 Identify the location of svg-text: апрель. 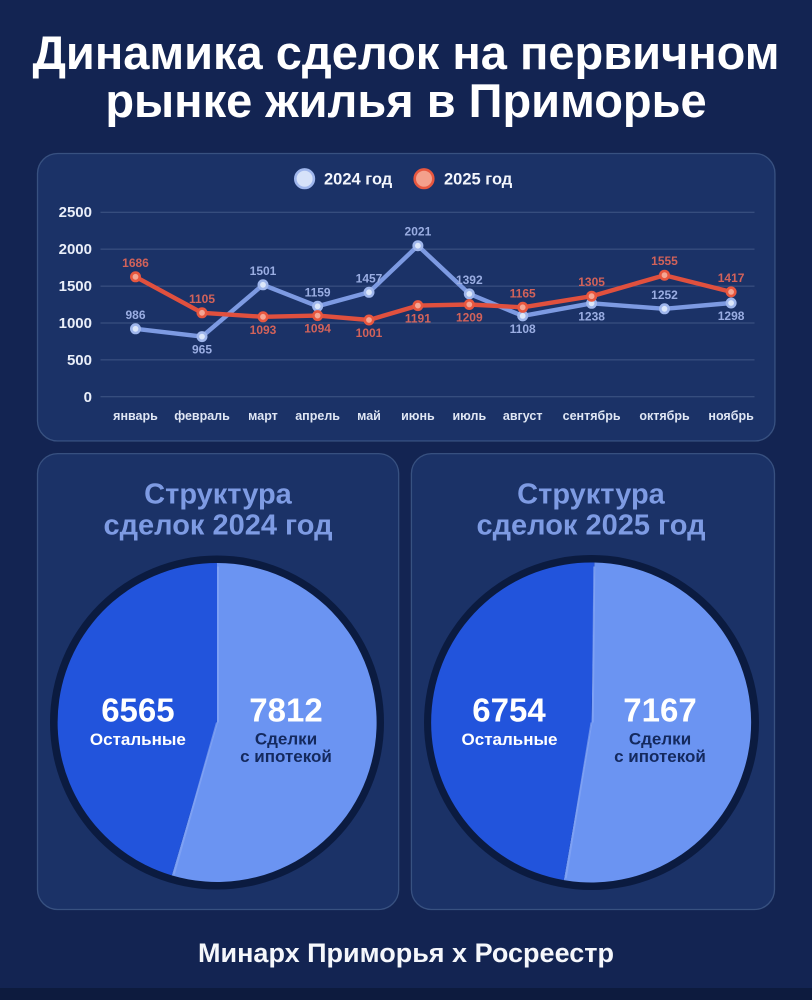
(317, 416).